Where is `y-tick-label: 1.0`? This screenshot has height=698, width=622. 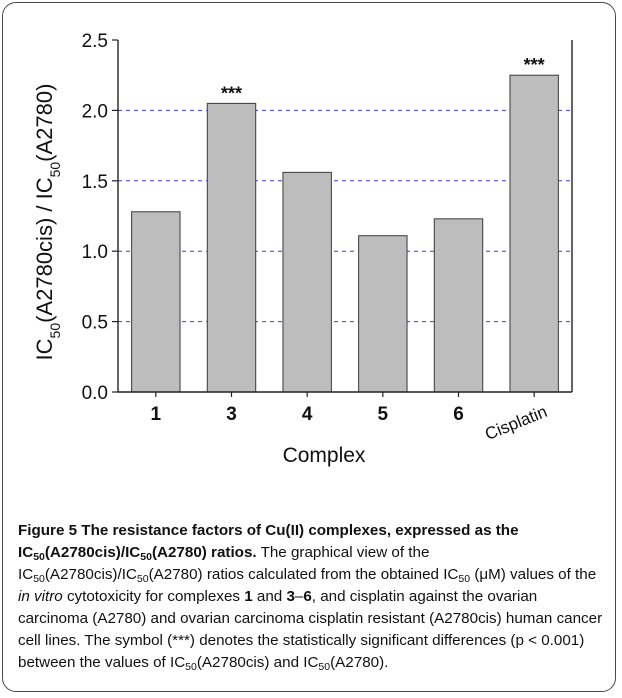
y-tick-label: 1.0 is located at coordinates (95, 252).